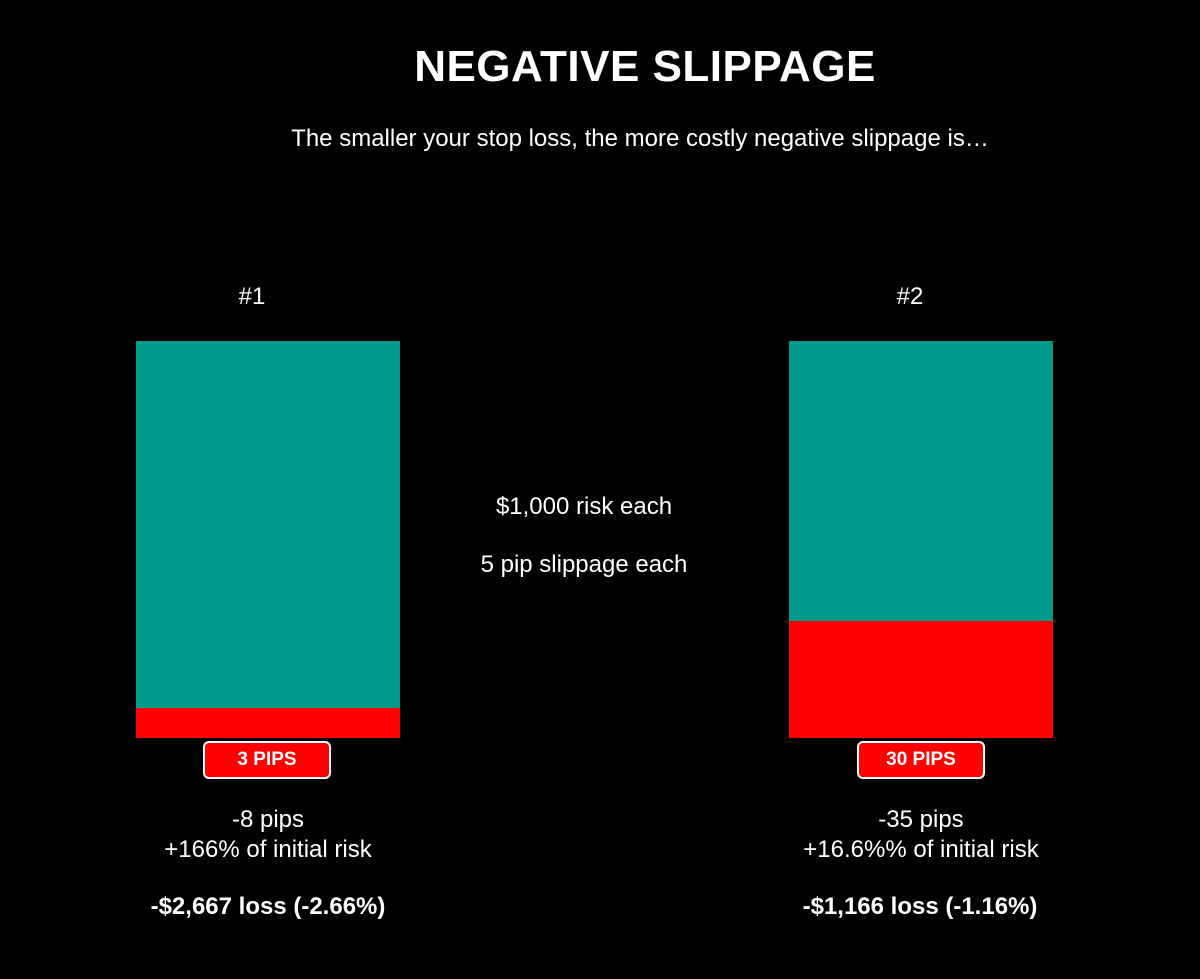 The width and height of the screenshot is (1200, 979). Describe the element at coordinates (921, 760) in the screenshot. I see `pips-badge-2: 30 PIPS` at that location.